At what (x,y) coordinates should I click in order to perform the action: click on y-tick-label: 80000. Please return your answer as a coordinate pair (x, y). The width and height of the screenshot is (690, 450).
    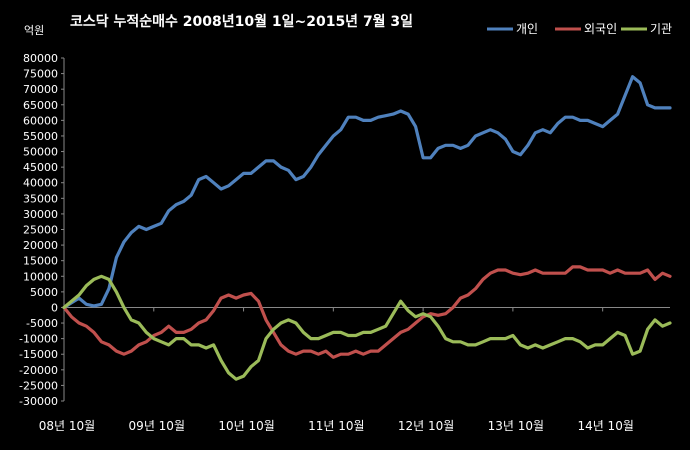
    Looking at the image, I should click on (40, 58).